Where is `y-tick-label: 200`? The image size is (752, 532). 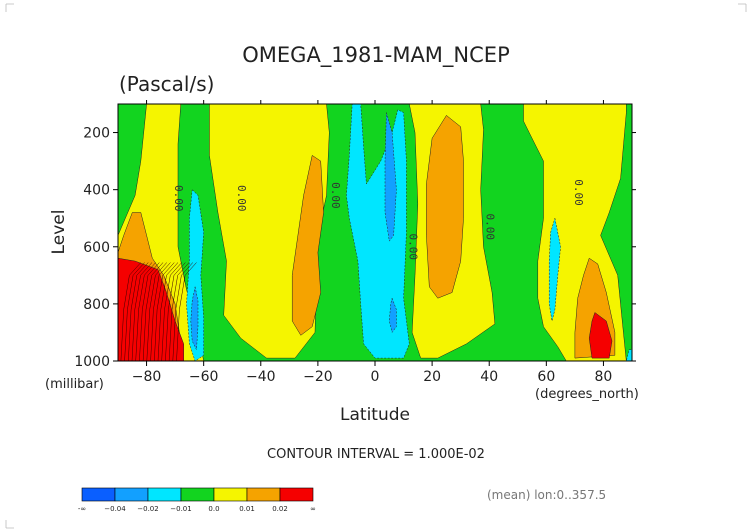
y-tick-label: 200 is located at coordinates (96, 134).